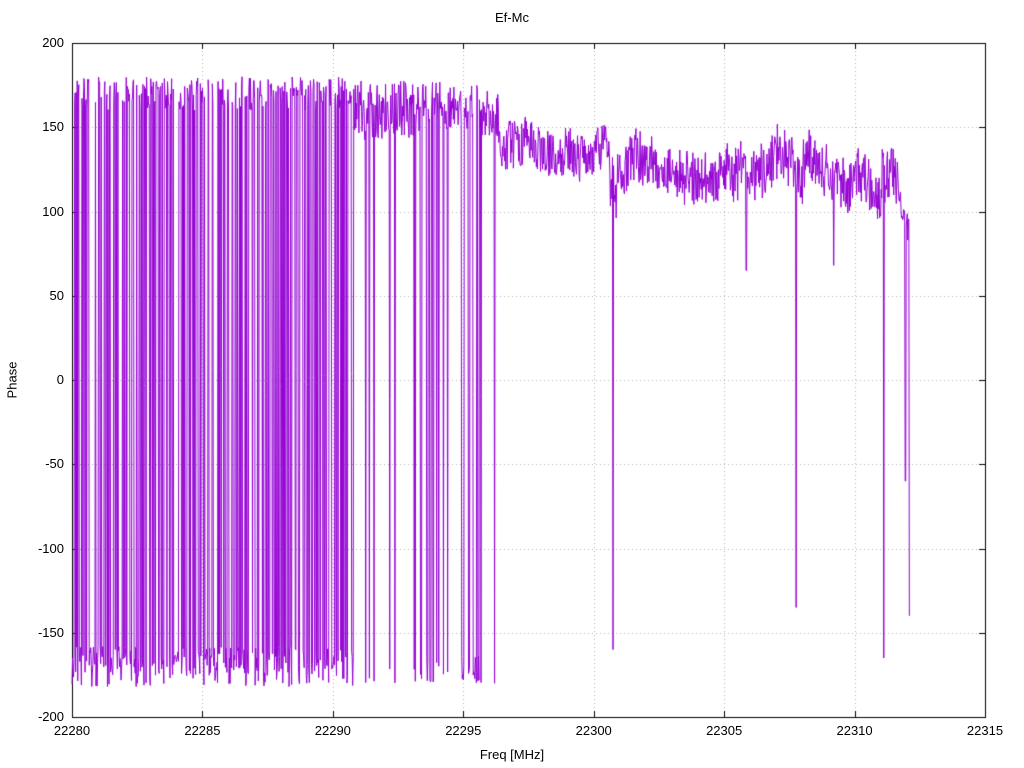  What do you see at coordinates (54, 464) in the screenshot?
I see `y-tick-label: -50` at bounding box center [54, 464].